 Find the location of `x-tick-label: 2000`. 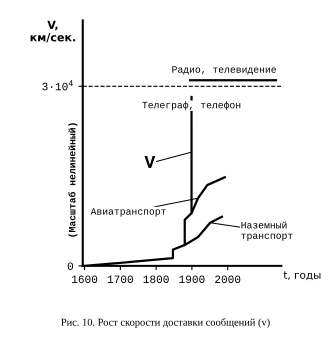

x-tick-label: 2000 is located at coordinates (227, 280).